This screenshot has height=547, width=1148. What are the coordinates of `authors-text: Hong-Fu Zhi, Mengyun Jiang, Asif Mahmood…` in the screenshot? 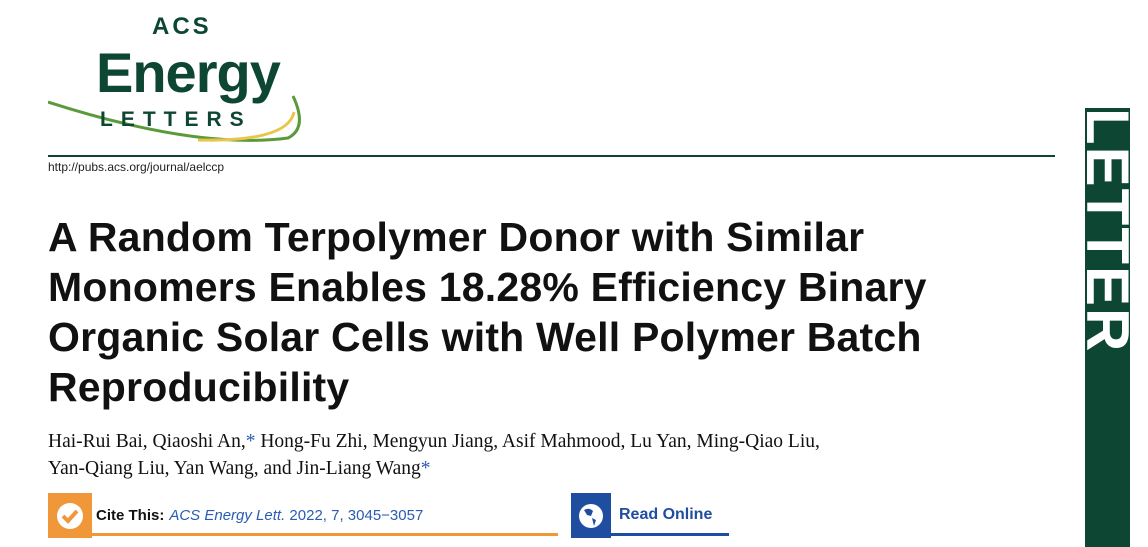 It's located at (537, 441).